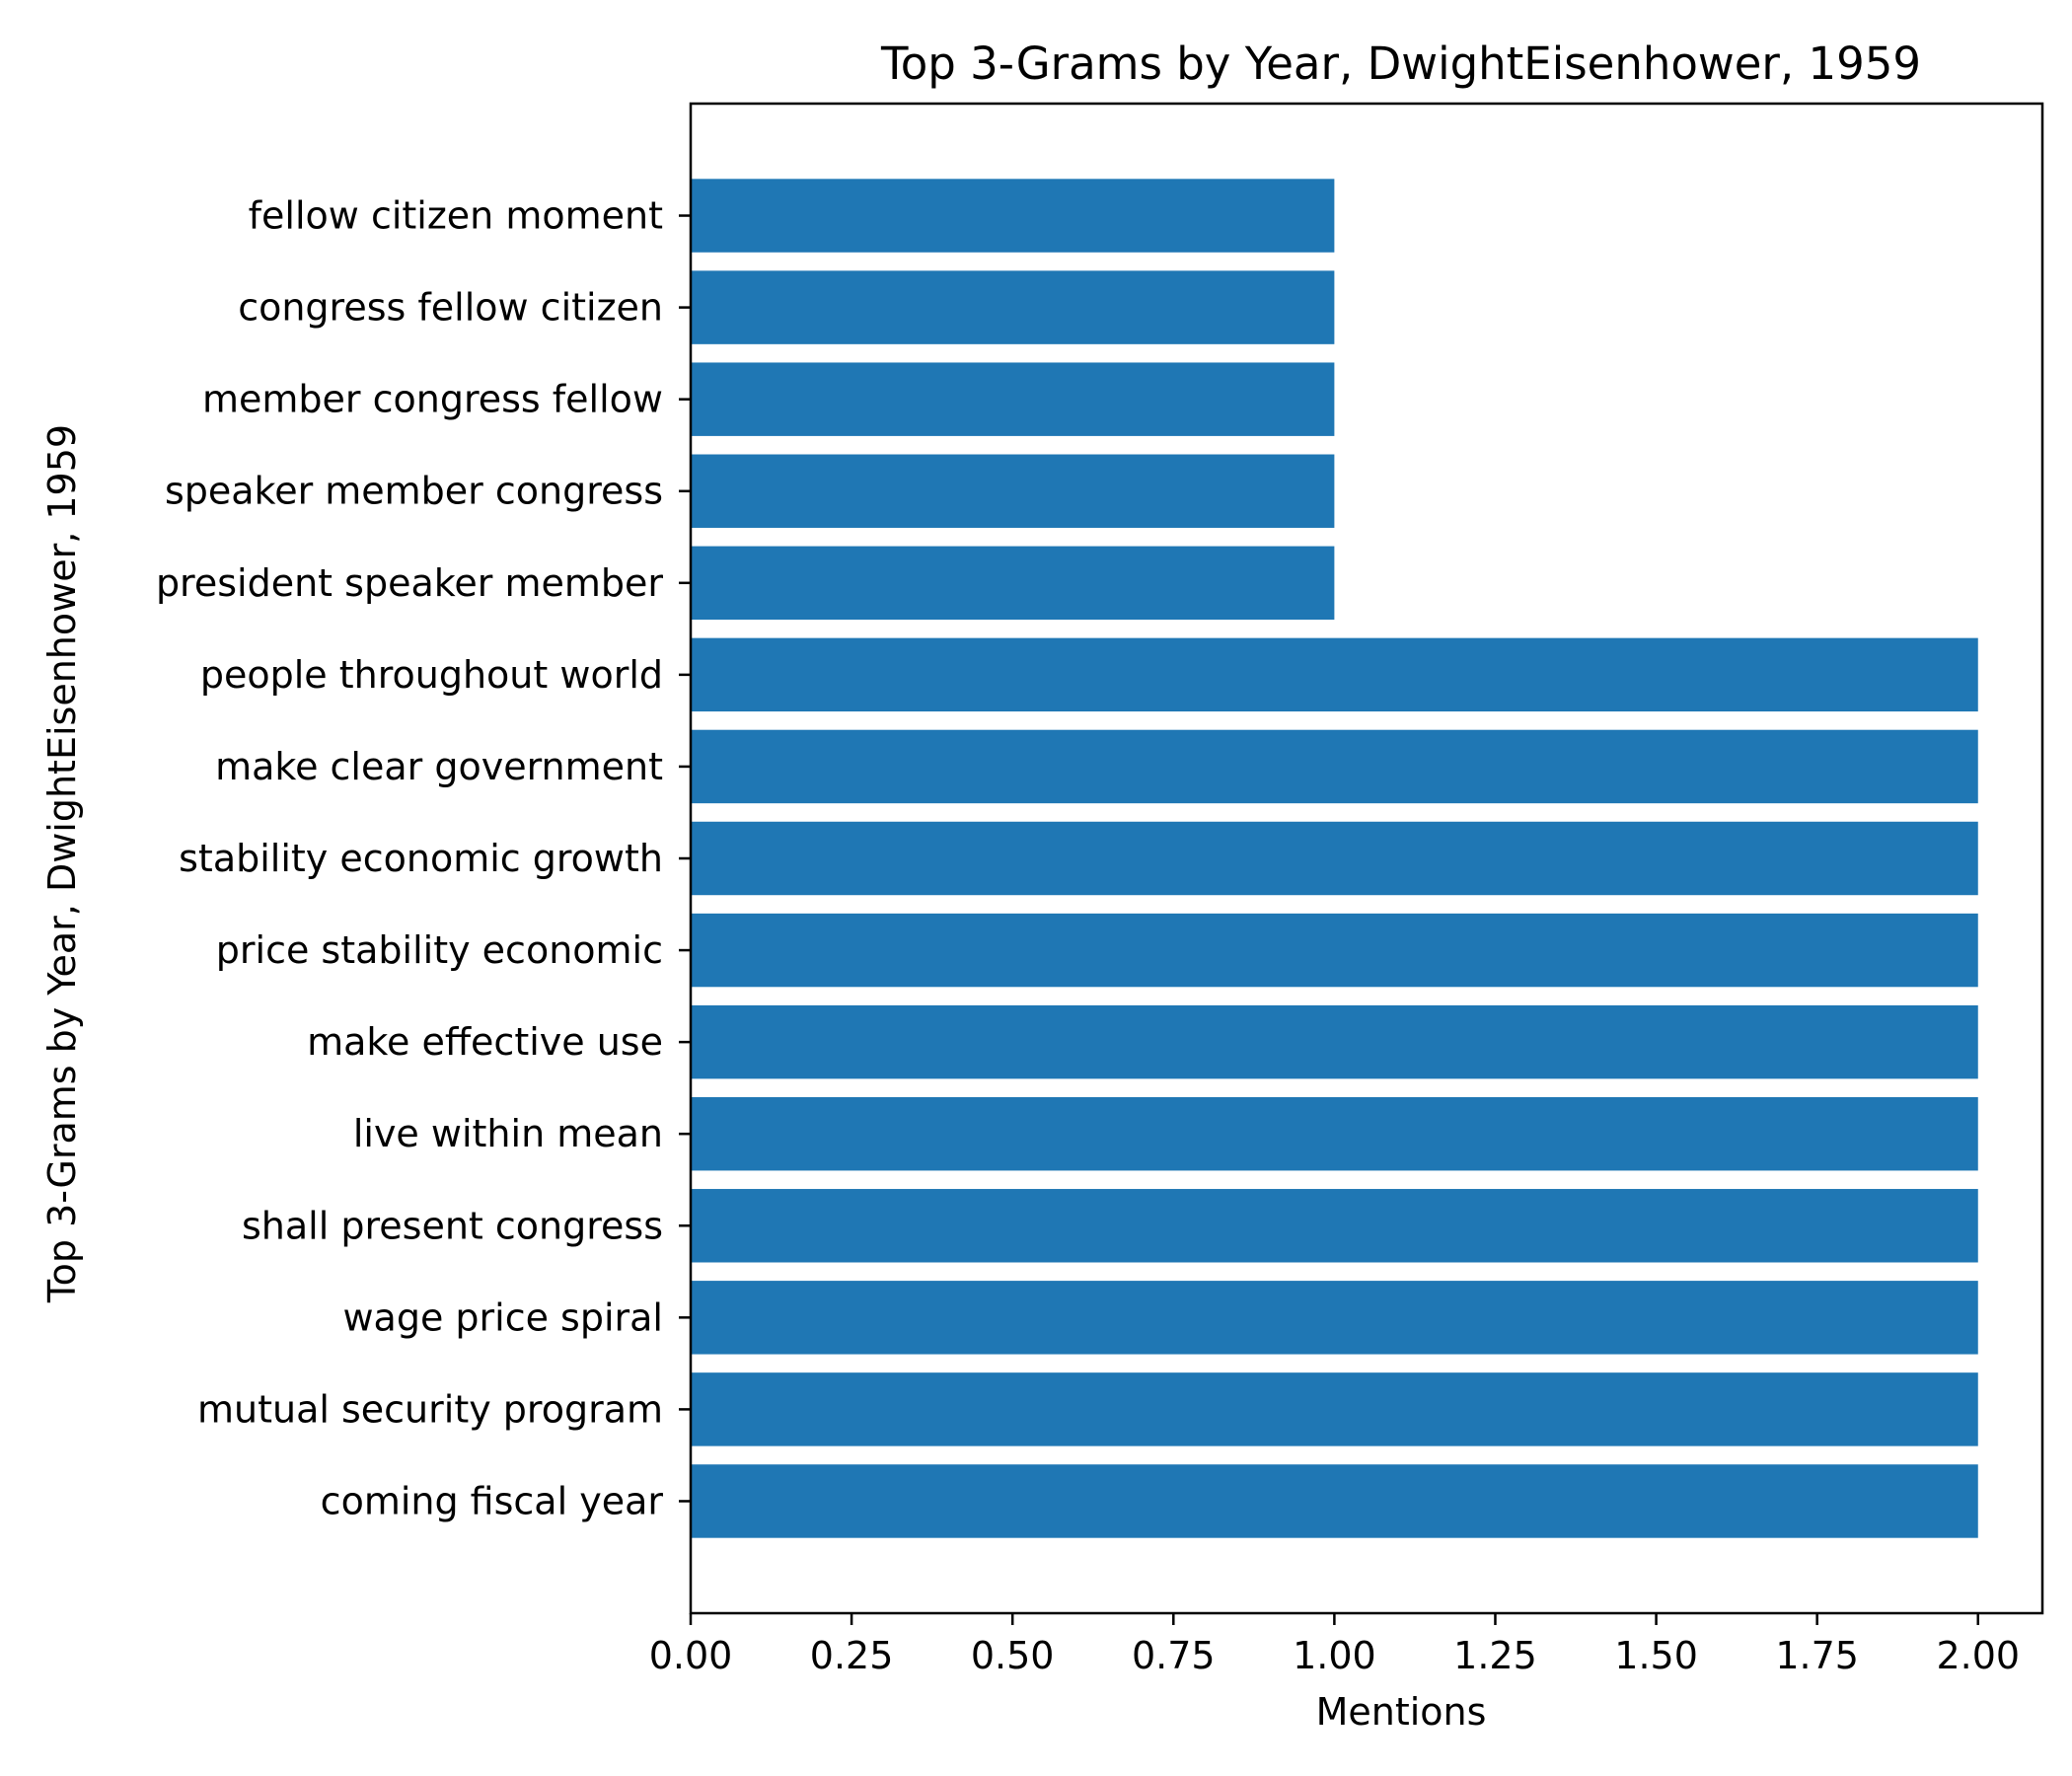 The image size is (2072, 1776). What do you see at coordinates (439, 766) in the screenshot?
I see `y-tick-label: make clear government` at bounding box center [439, 766].